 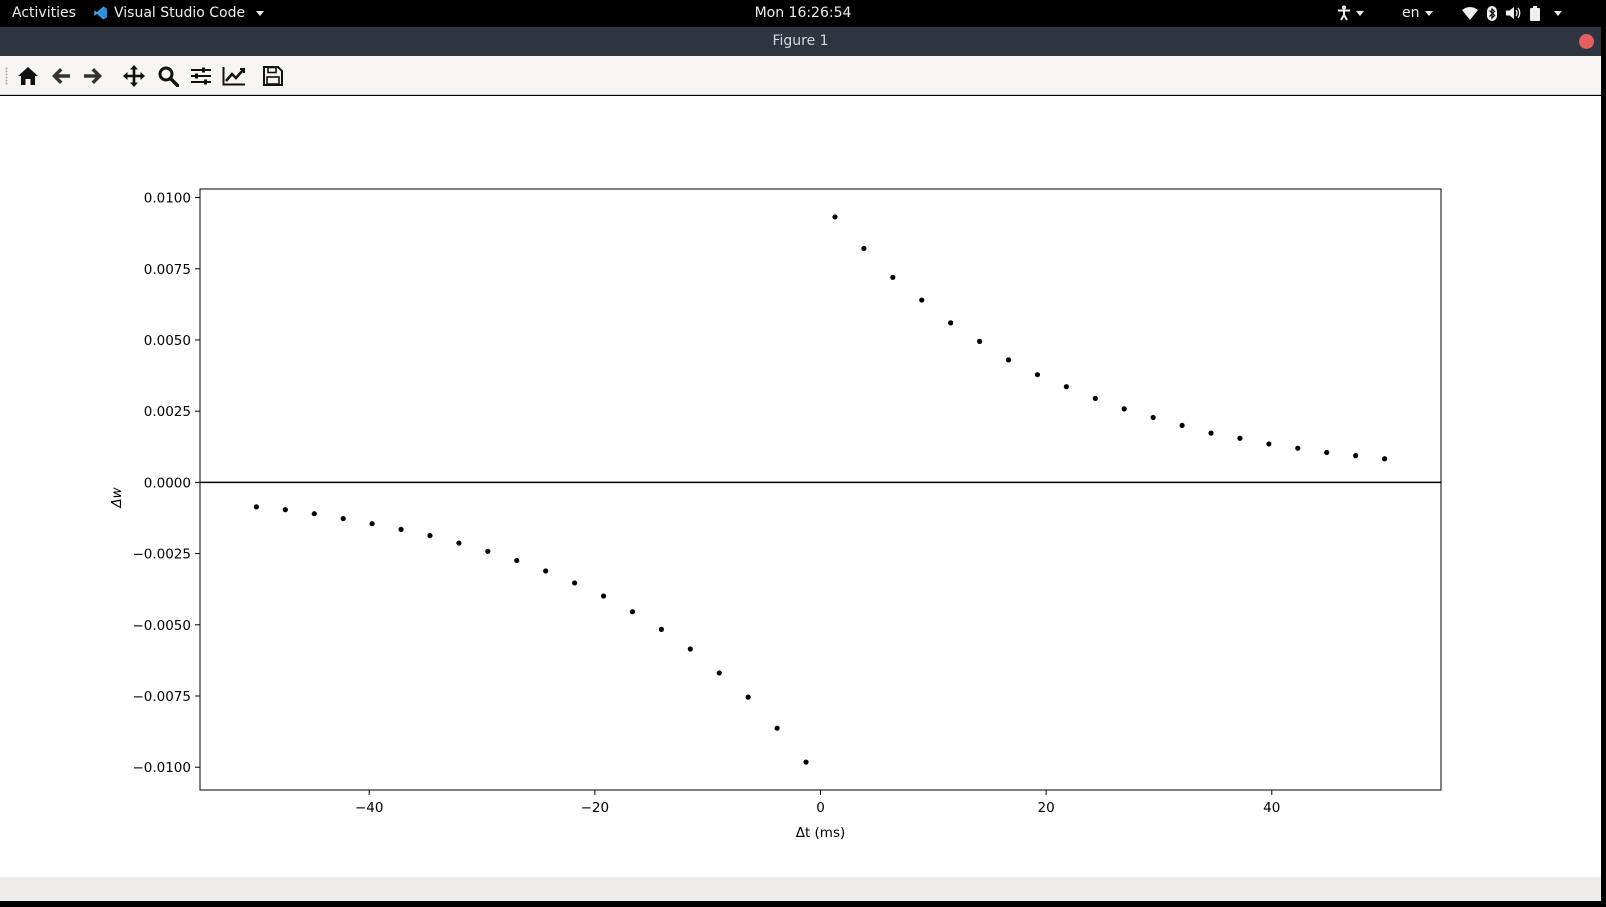 What do you see at coordinates (6, 76) in the screenshot?
I see `toolbar-grip` at bounding box center [6, 76].